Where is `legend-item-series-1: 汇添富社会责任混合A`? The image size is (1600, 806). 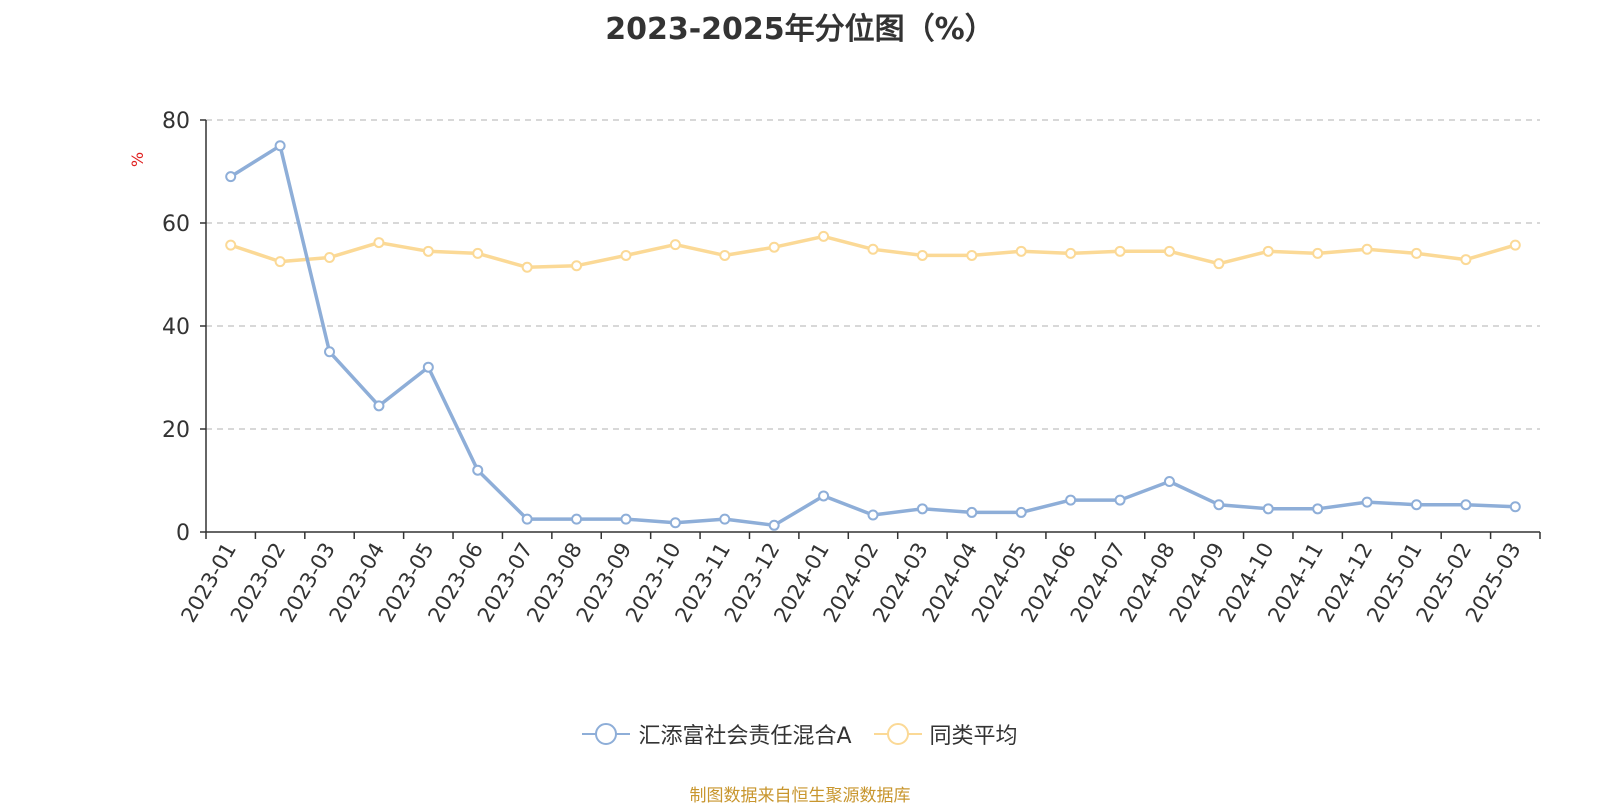 legend-item-series-1: 汇添富社会责任混合A is located at coordinates (717, 734).